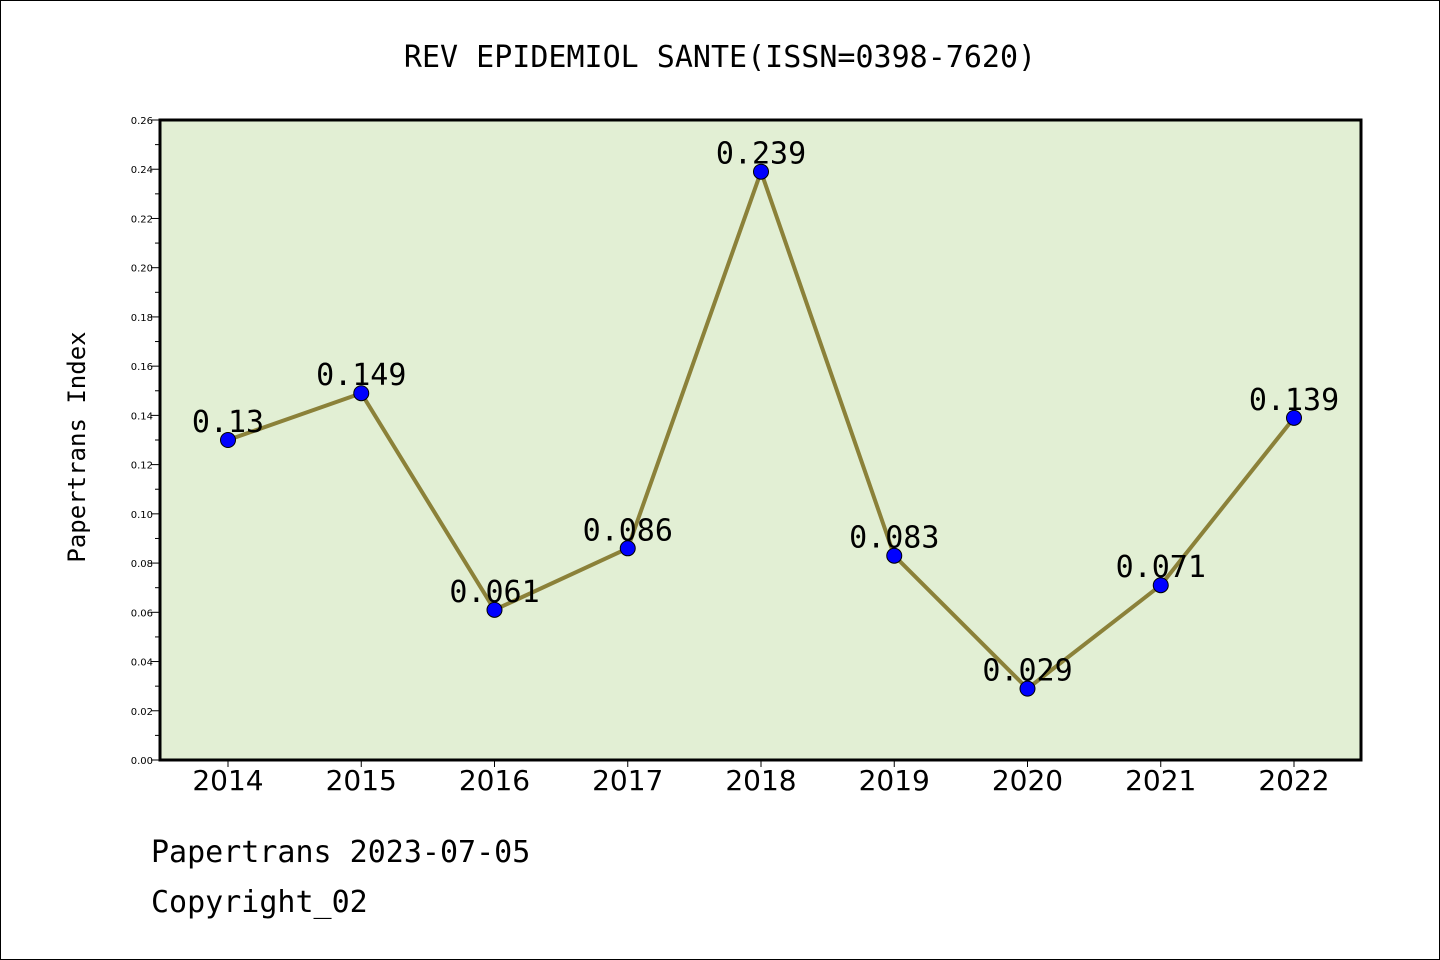 This screenshot has width=1440, height=960. What do you see at coordinates (142, 466) in the screenshot?
I see `y-tick-label: 0.12` at bounding box center [142, 466].